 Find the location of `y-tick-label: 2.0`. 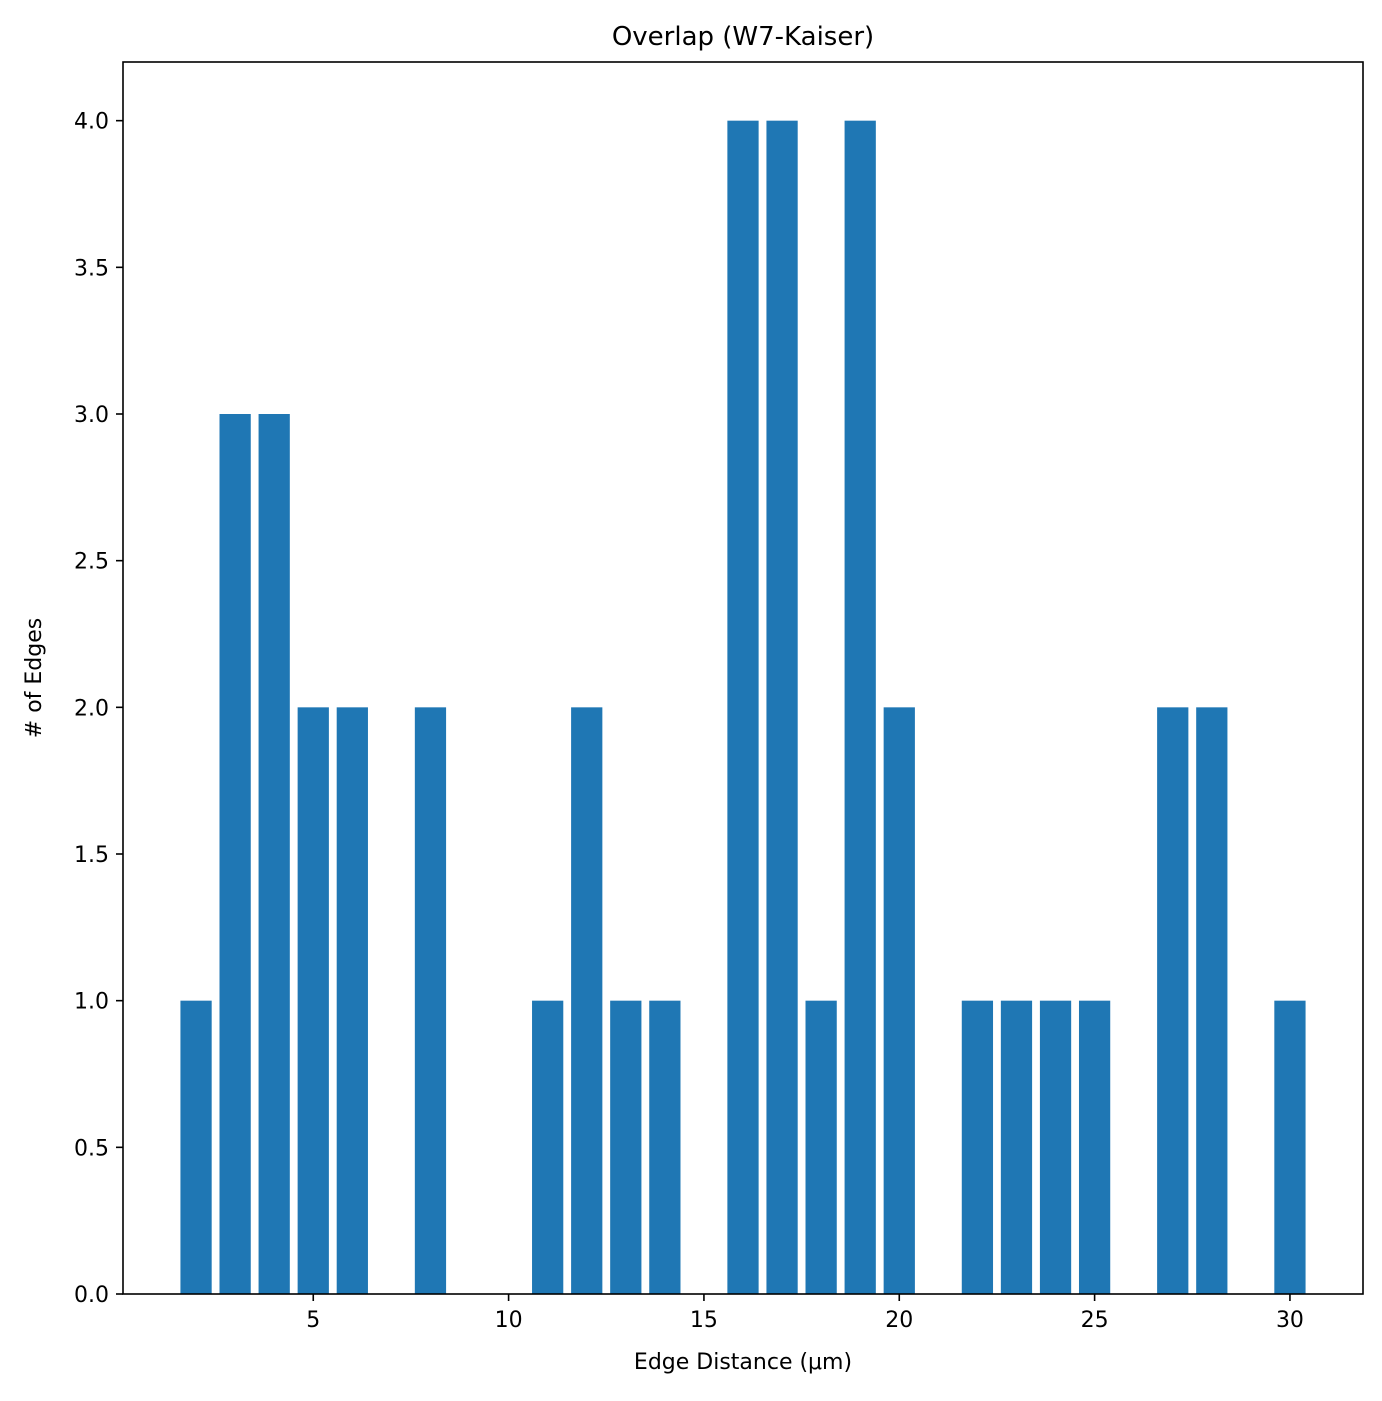

y-tick-label: 2.0 is located at coordinates (91, 708).